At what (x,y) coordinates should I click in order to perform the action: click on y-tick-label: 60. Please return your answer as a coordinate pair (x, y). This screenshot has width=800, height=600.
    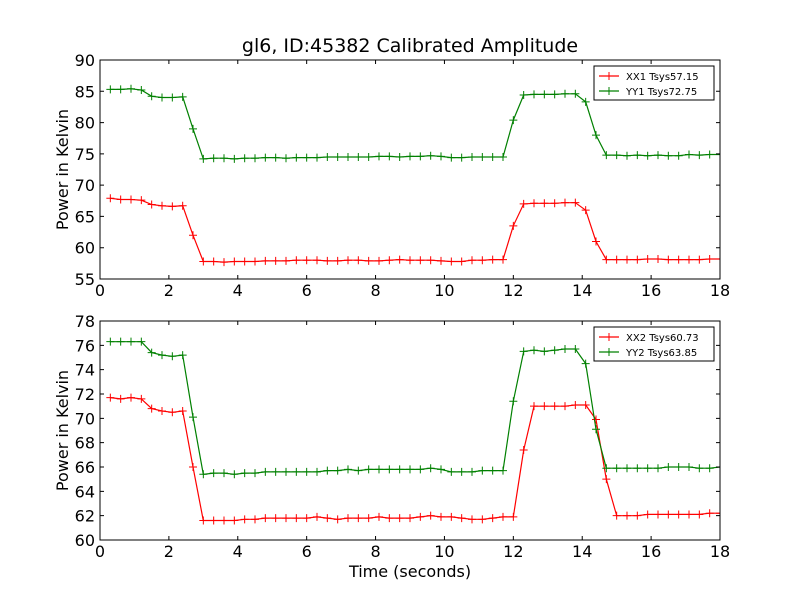
    Looking at the image, I should click on (85, 248).